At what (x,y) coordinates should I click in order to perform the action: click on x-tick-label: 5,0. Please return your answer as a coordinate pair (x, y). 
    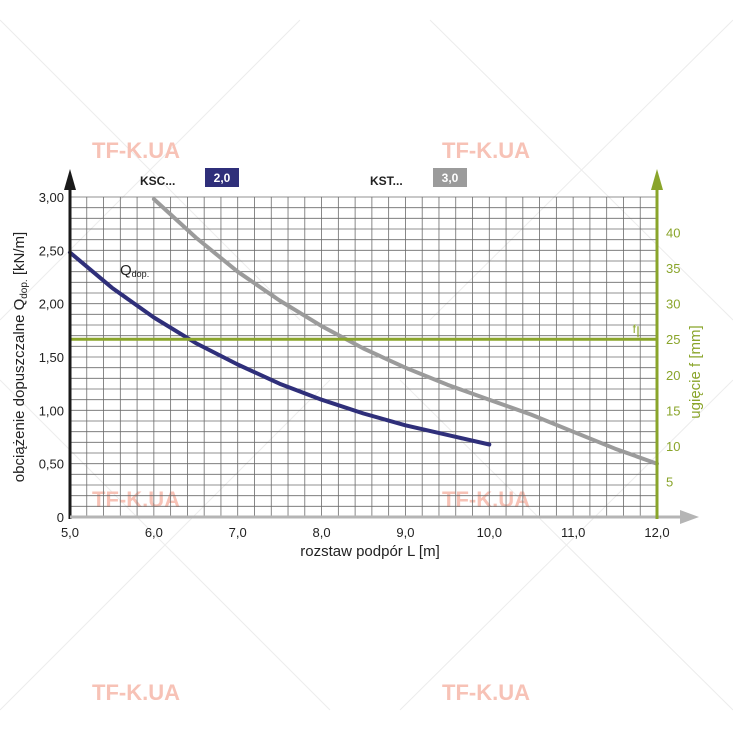
    Looking at the image, I should click on (70, 532).